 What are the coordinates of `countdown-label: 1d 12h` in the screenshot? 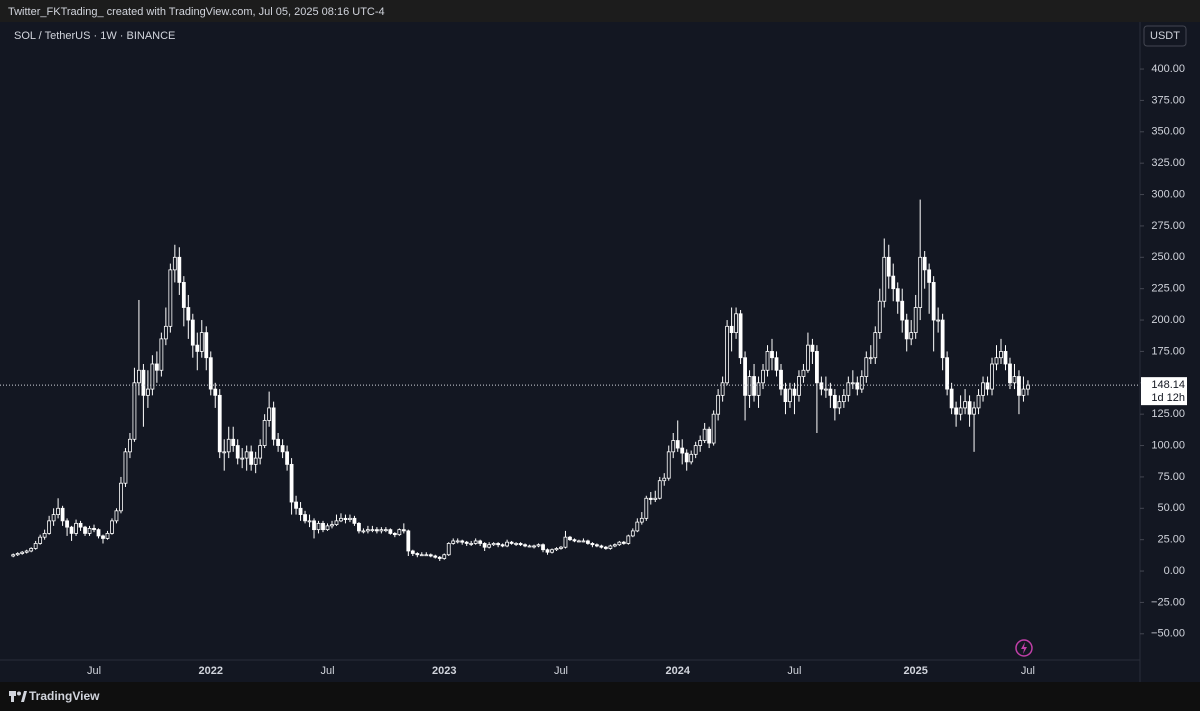 It's located at (1168, 398).